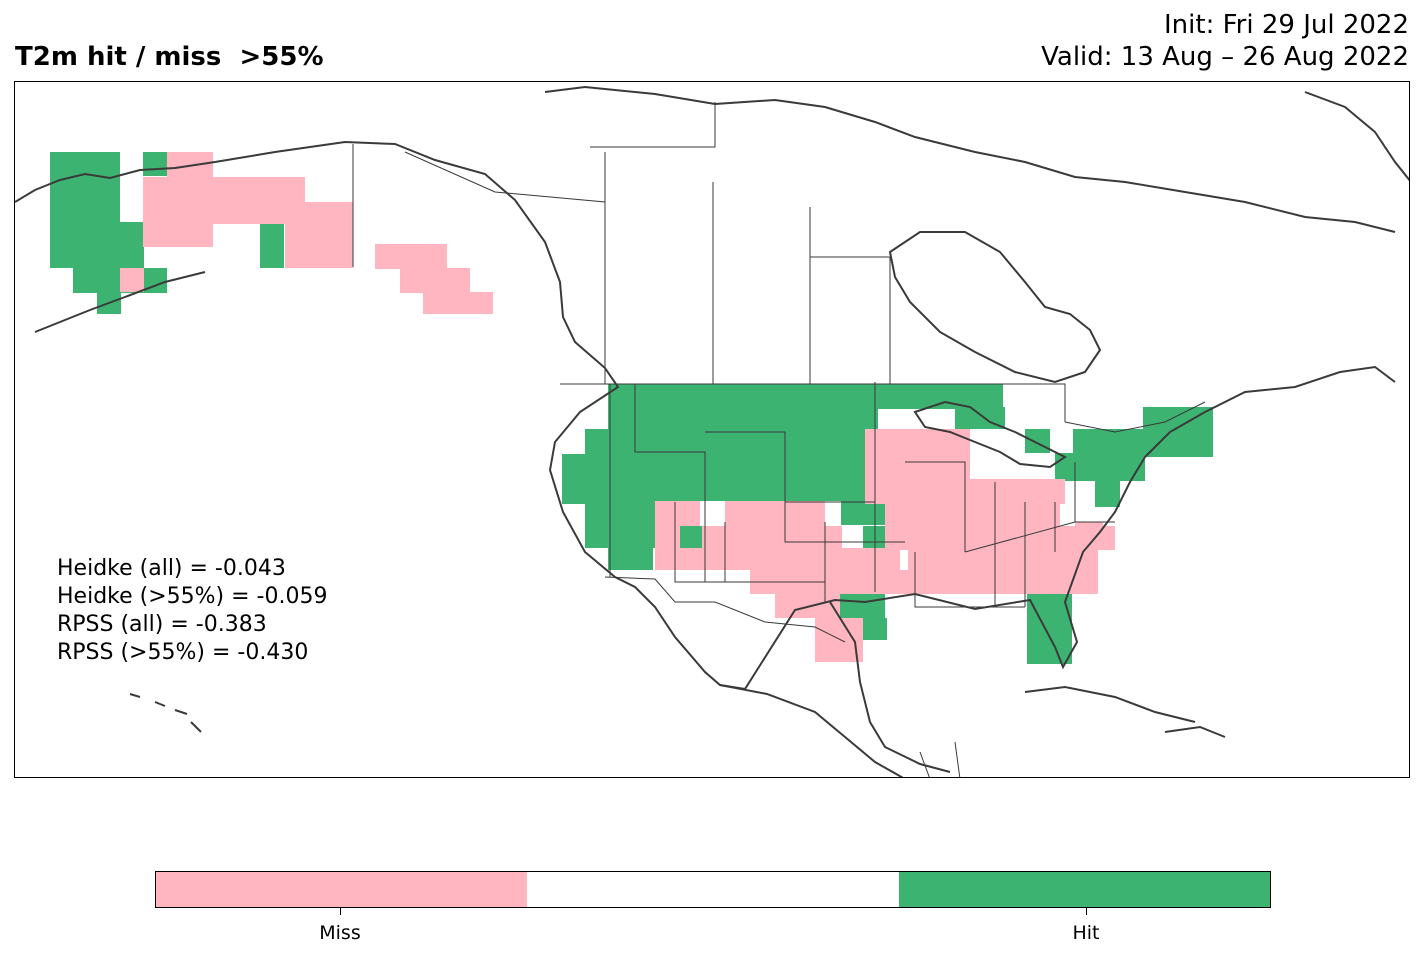  What do you see at coordinates (970, 159) in the screenshot?
I see `coastline-arctic-islands` at bounding box center [970, 159].